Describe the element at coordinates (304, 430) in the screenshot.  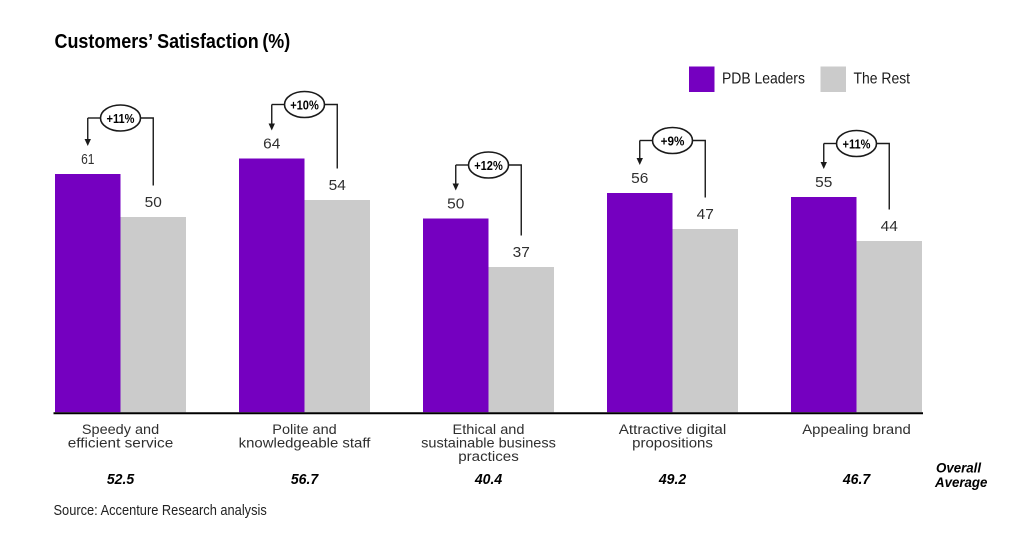
I see `svg-text: Polite and` at that location.